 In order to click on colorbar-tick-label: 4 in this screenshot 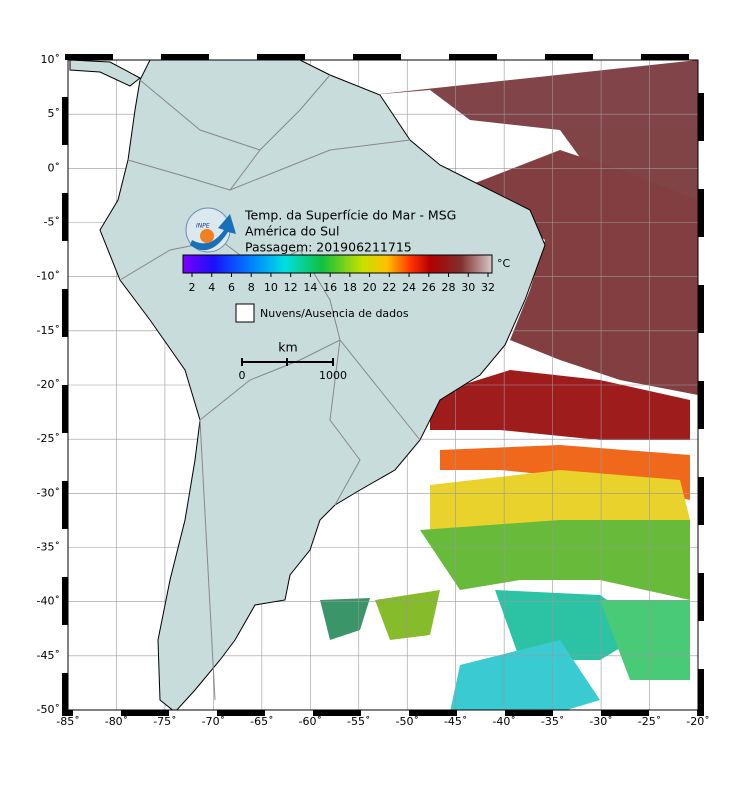, I will do `click(211, 287)`.